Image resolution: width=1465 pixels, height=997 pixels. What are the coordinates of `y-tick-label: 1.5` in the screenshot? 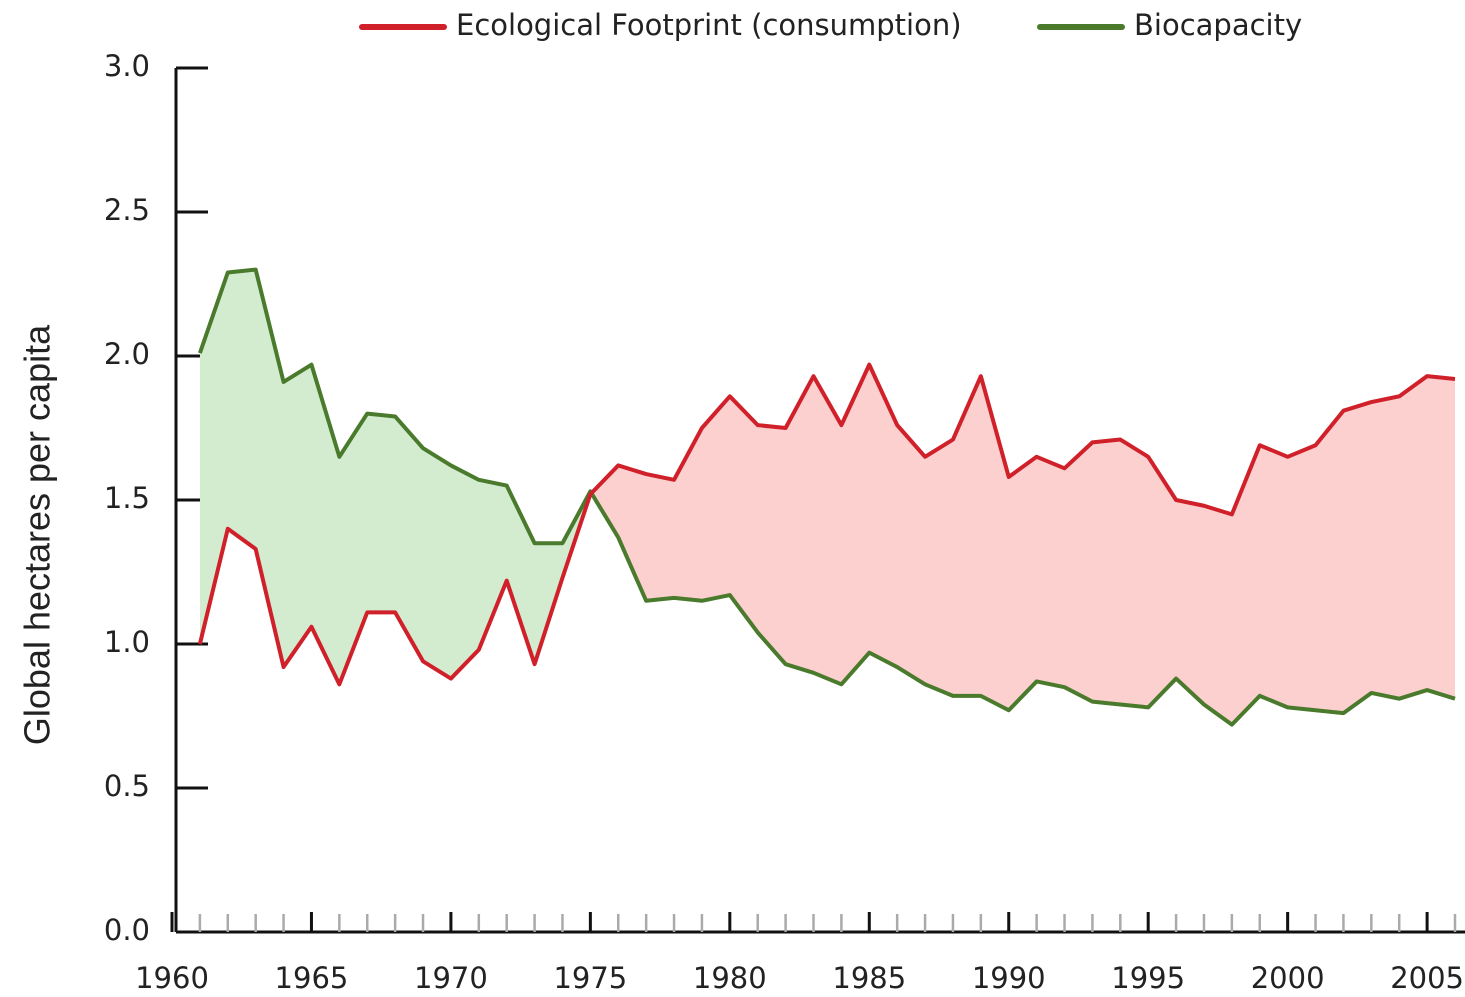 It's located at (127, 498).